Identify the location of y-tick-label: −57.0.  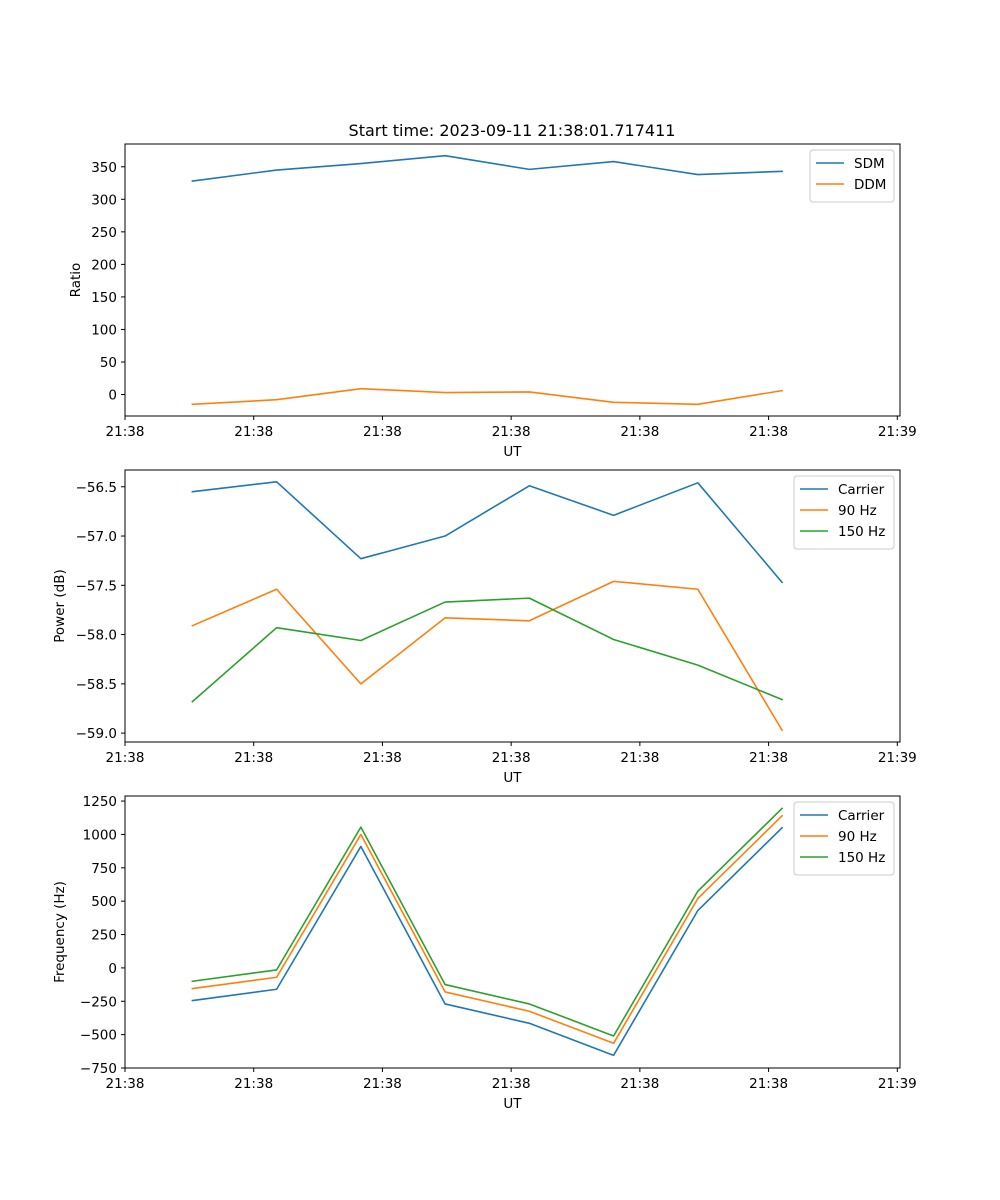
(96, 537).